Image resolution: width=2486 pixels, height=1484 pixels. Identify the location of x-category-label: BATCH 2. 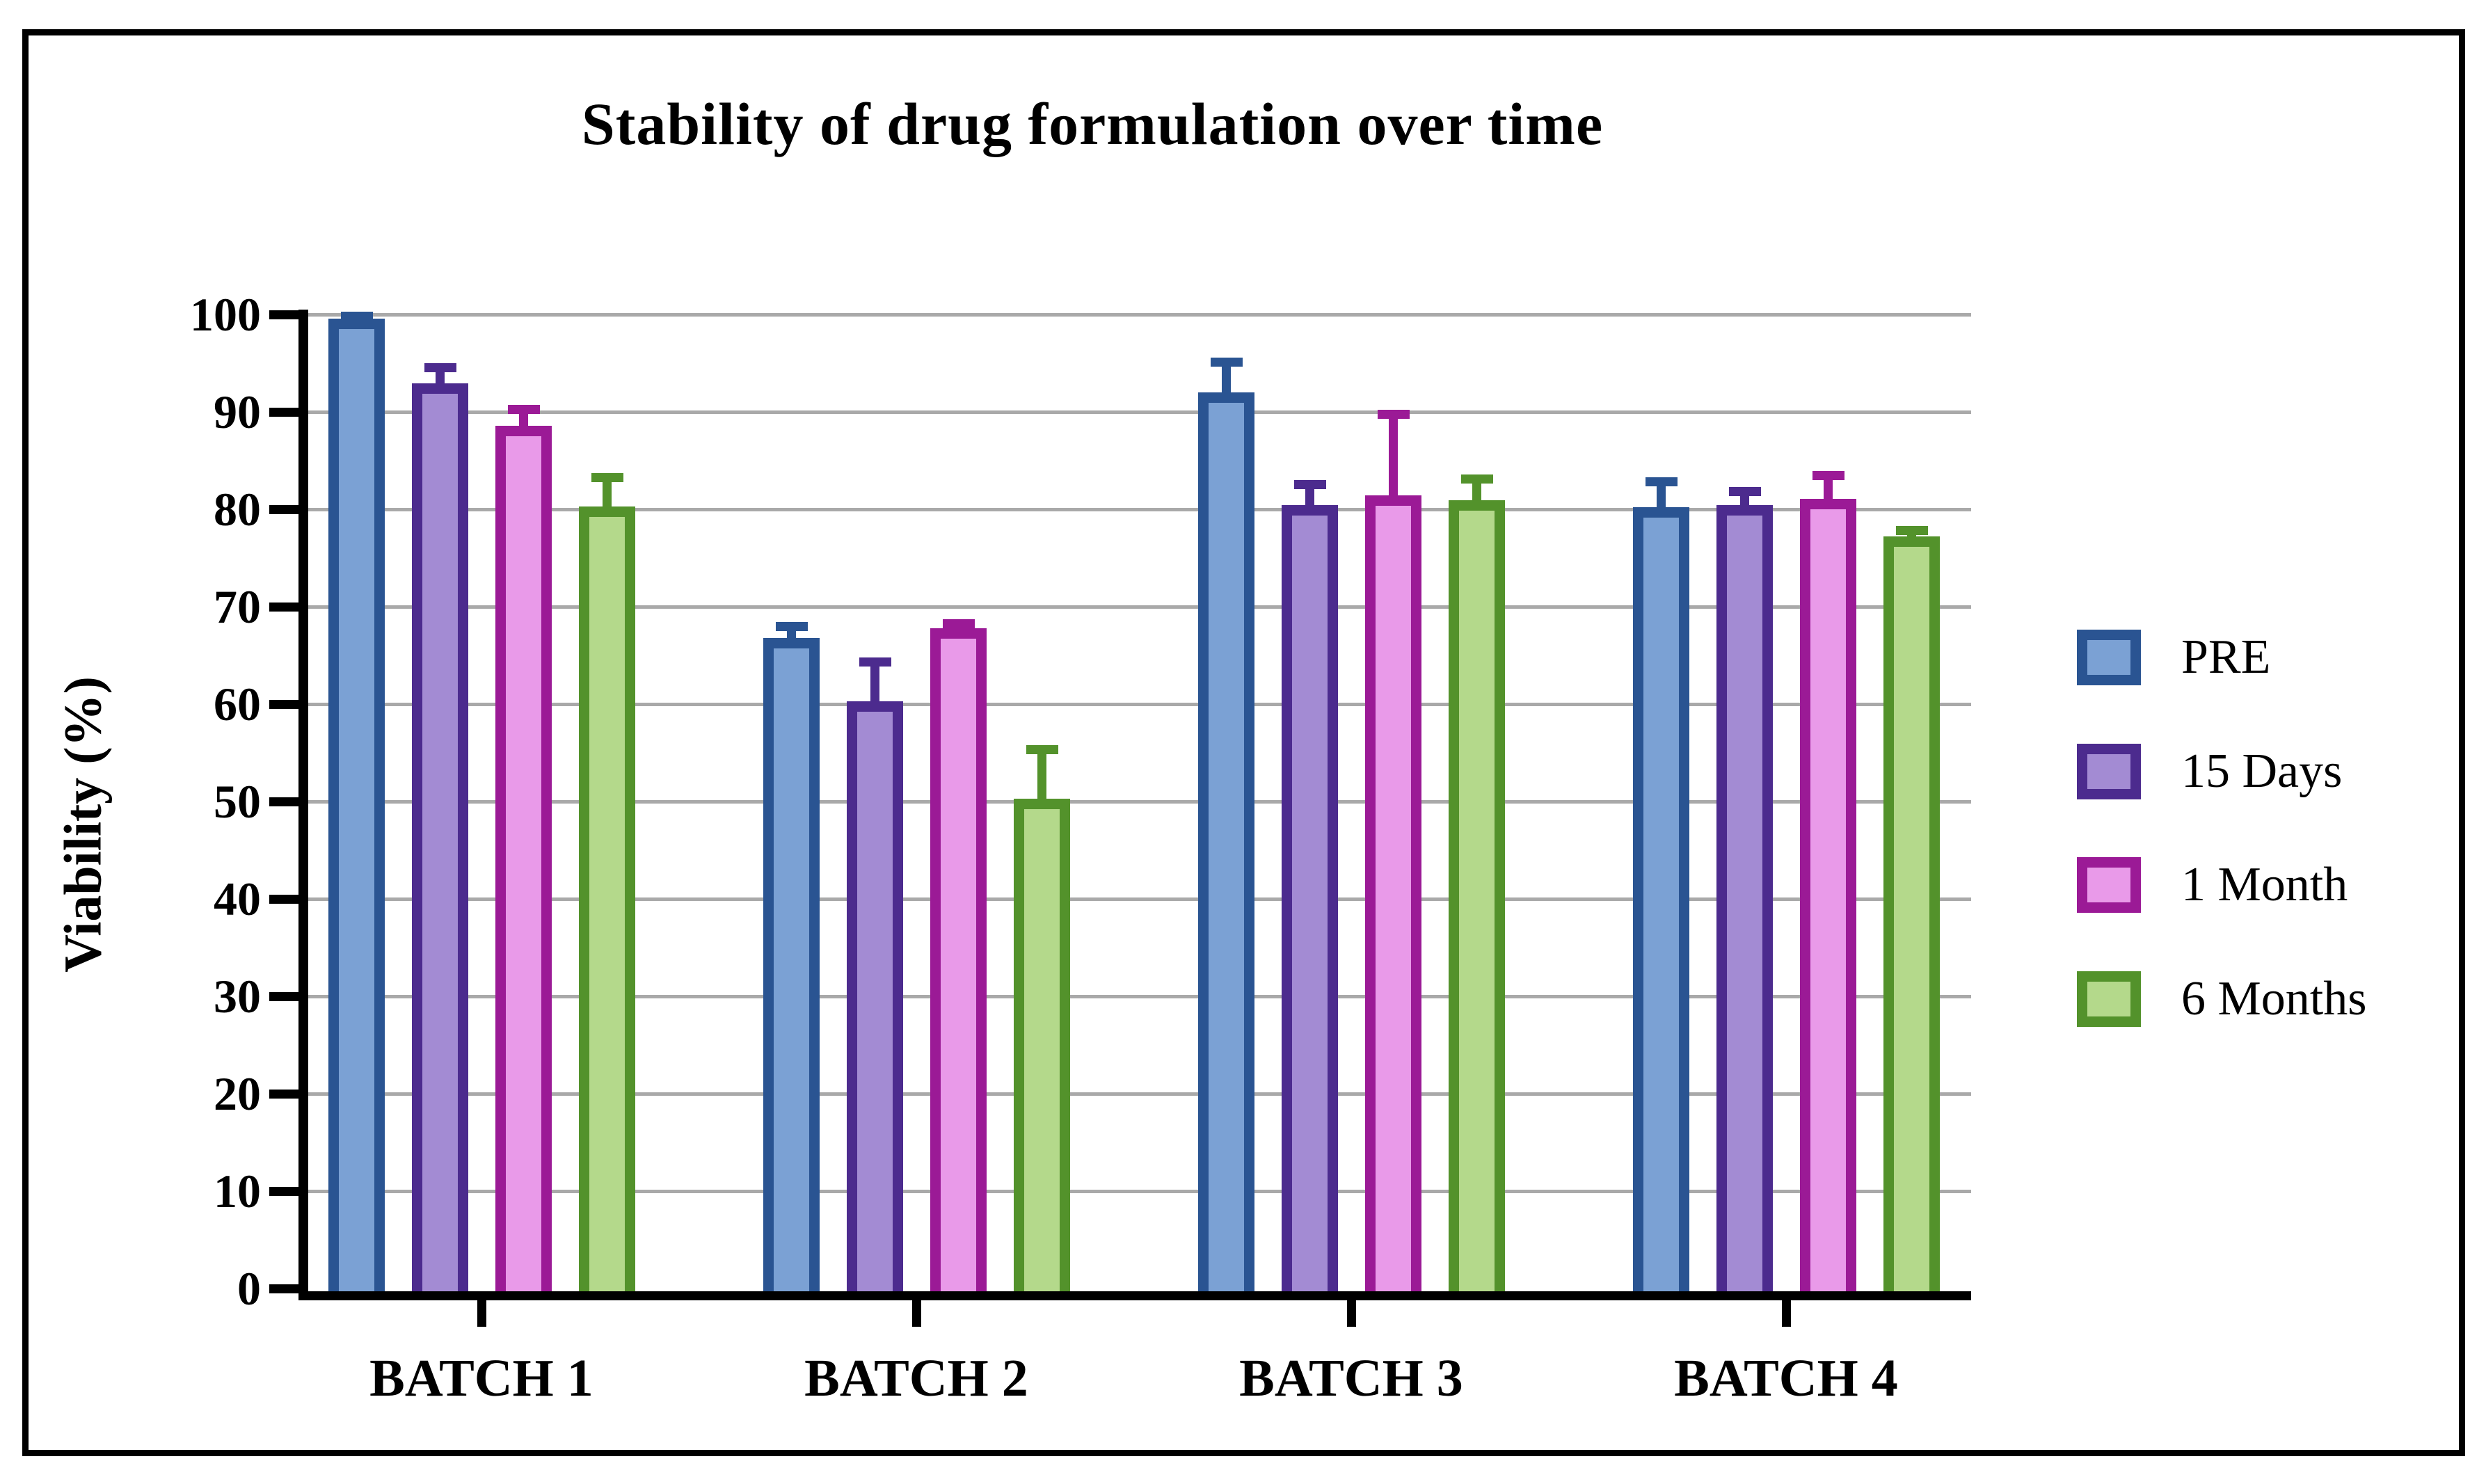
(916, 1378).